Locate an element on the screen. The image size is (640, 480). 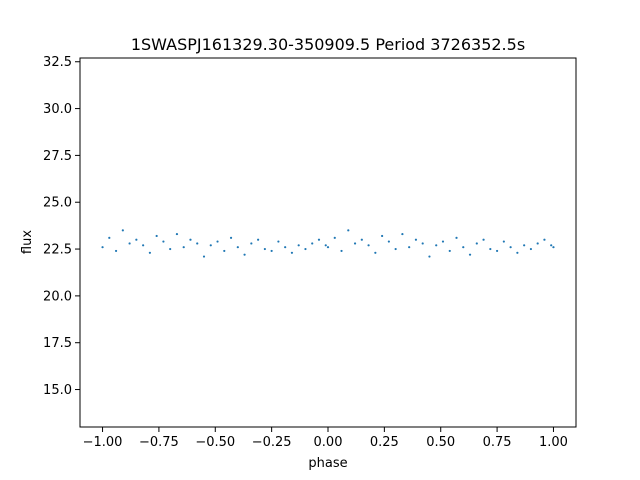
y-tick-label: 30.0 is located at coordinates (57, 109).